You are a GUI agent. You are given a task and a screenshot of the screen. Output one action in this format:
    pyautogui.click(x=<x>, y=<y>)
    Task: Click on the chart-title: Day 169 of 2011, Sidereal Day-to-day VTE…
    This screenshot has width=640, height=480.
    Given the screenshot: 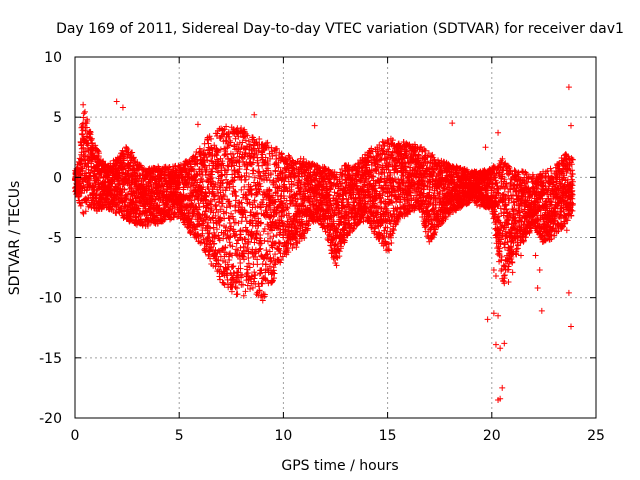 What is the action you would take?
    pyautogui.click(x=340, y=29)
    